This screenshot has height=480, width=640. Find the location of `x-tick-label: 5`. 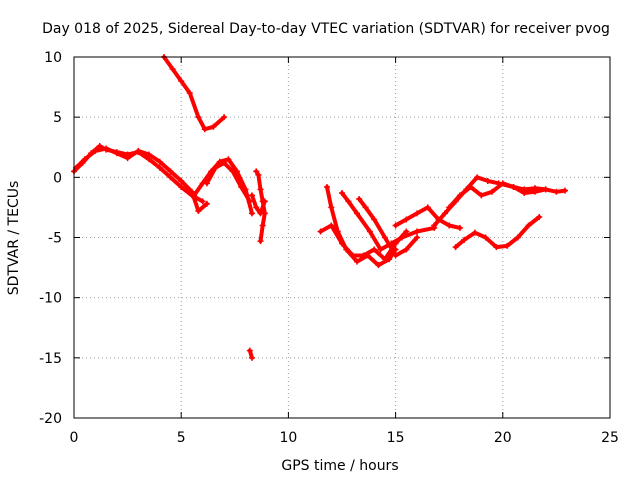

x-tick-label: 5 is located at coordinates (181, 438).